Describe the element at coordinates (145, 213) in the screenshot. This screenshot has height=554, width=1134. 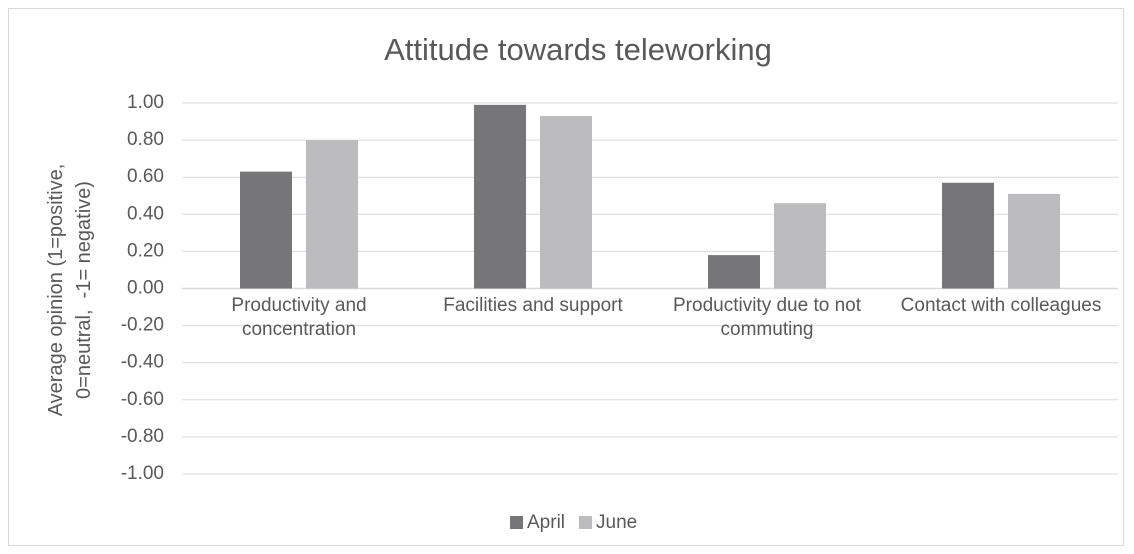
I see `y-tick-label: 0.40` at that location.